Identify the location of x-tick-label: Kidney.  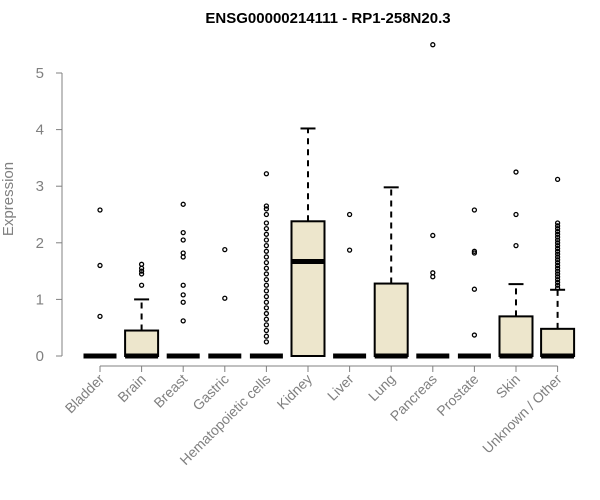
(295, 392).